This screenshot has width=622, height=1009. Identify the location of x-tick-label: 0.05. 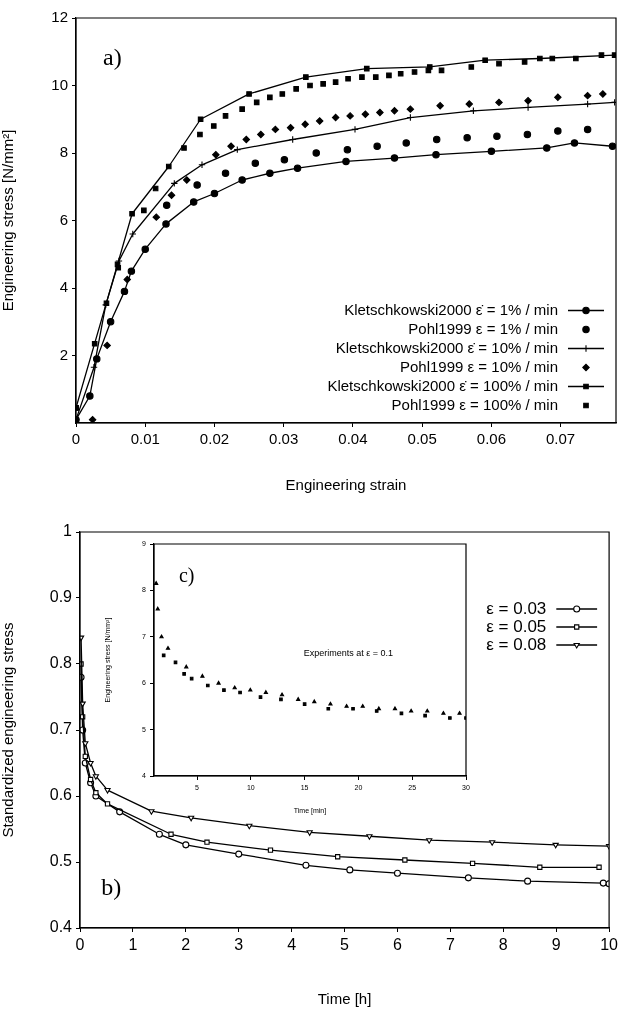
(422, 439).